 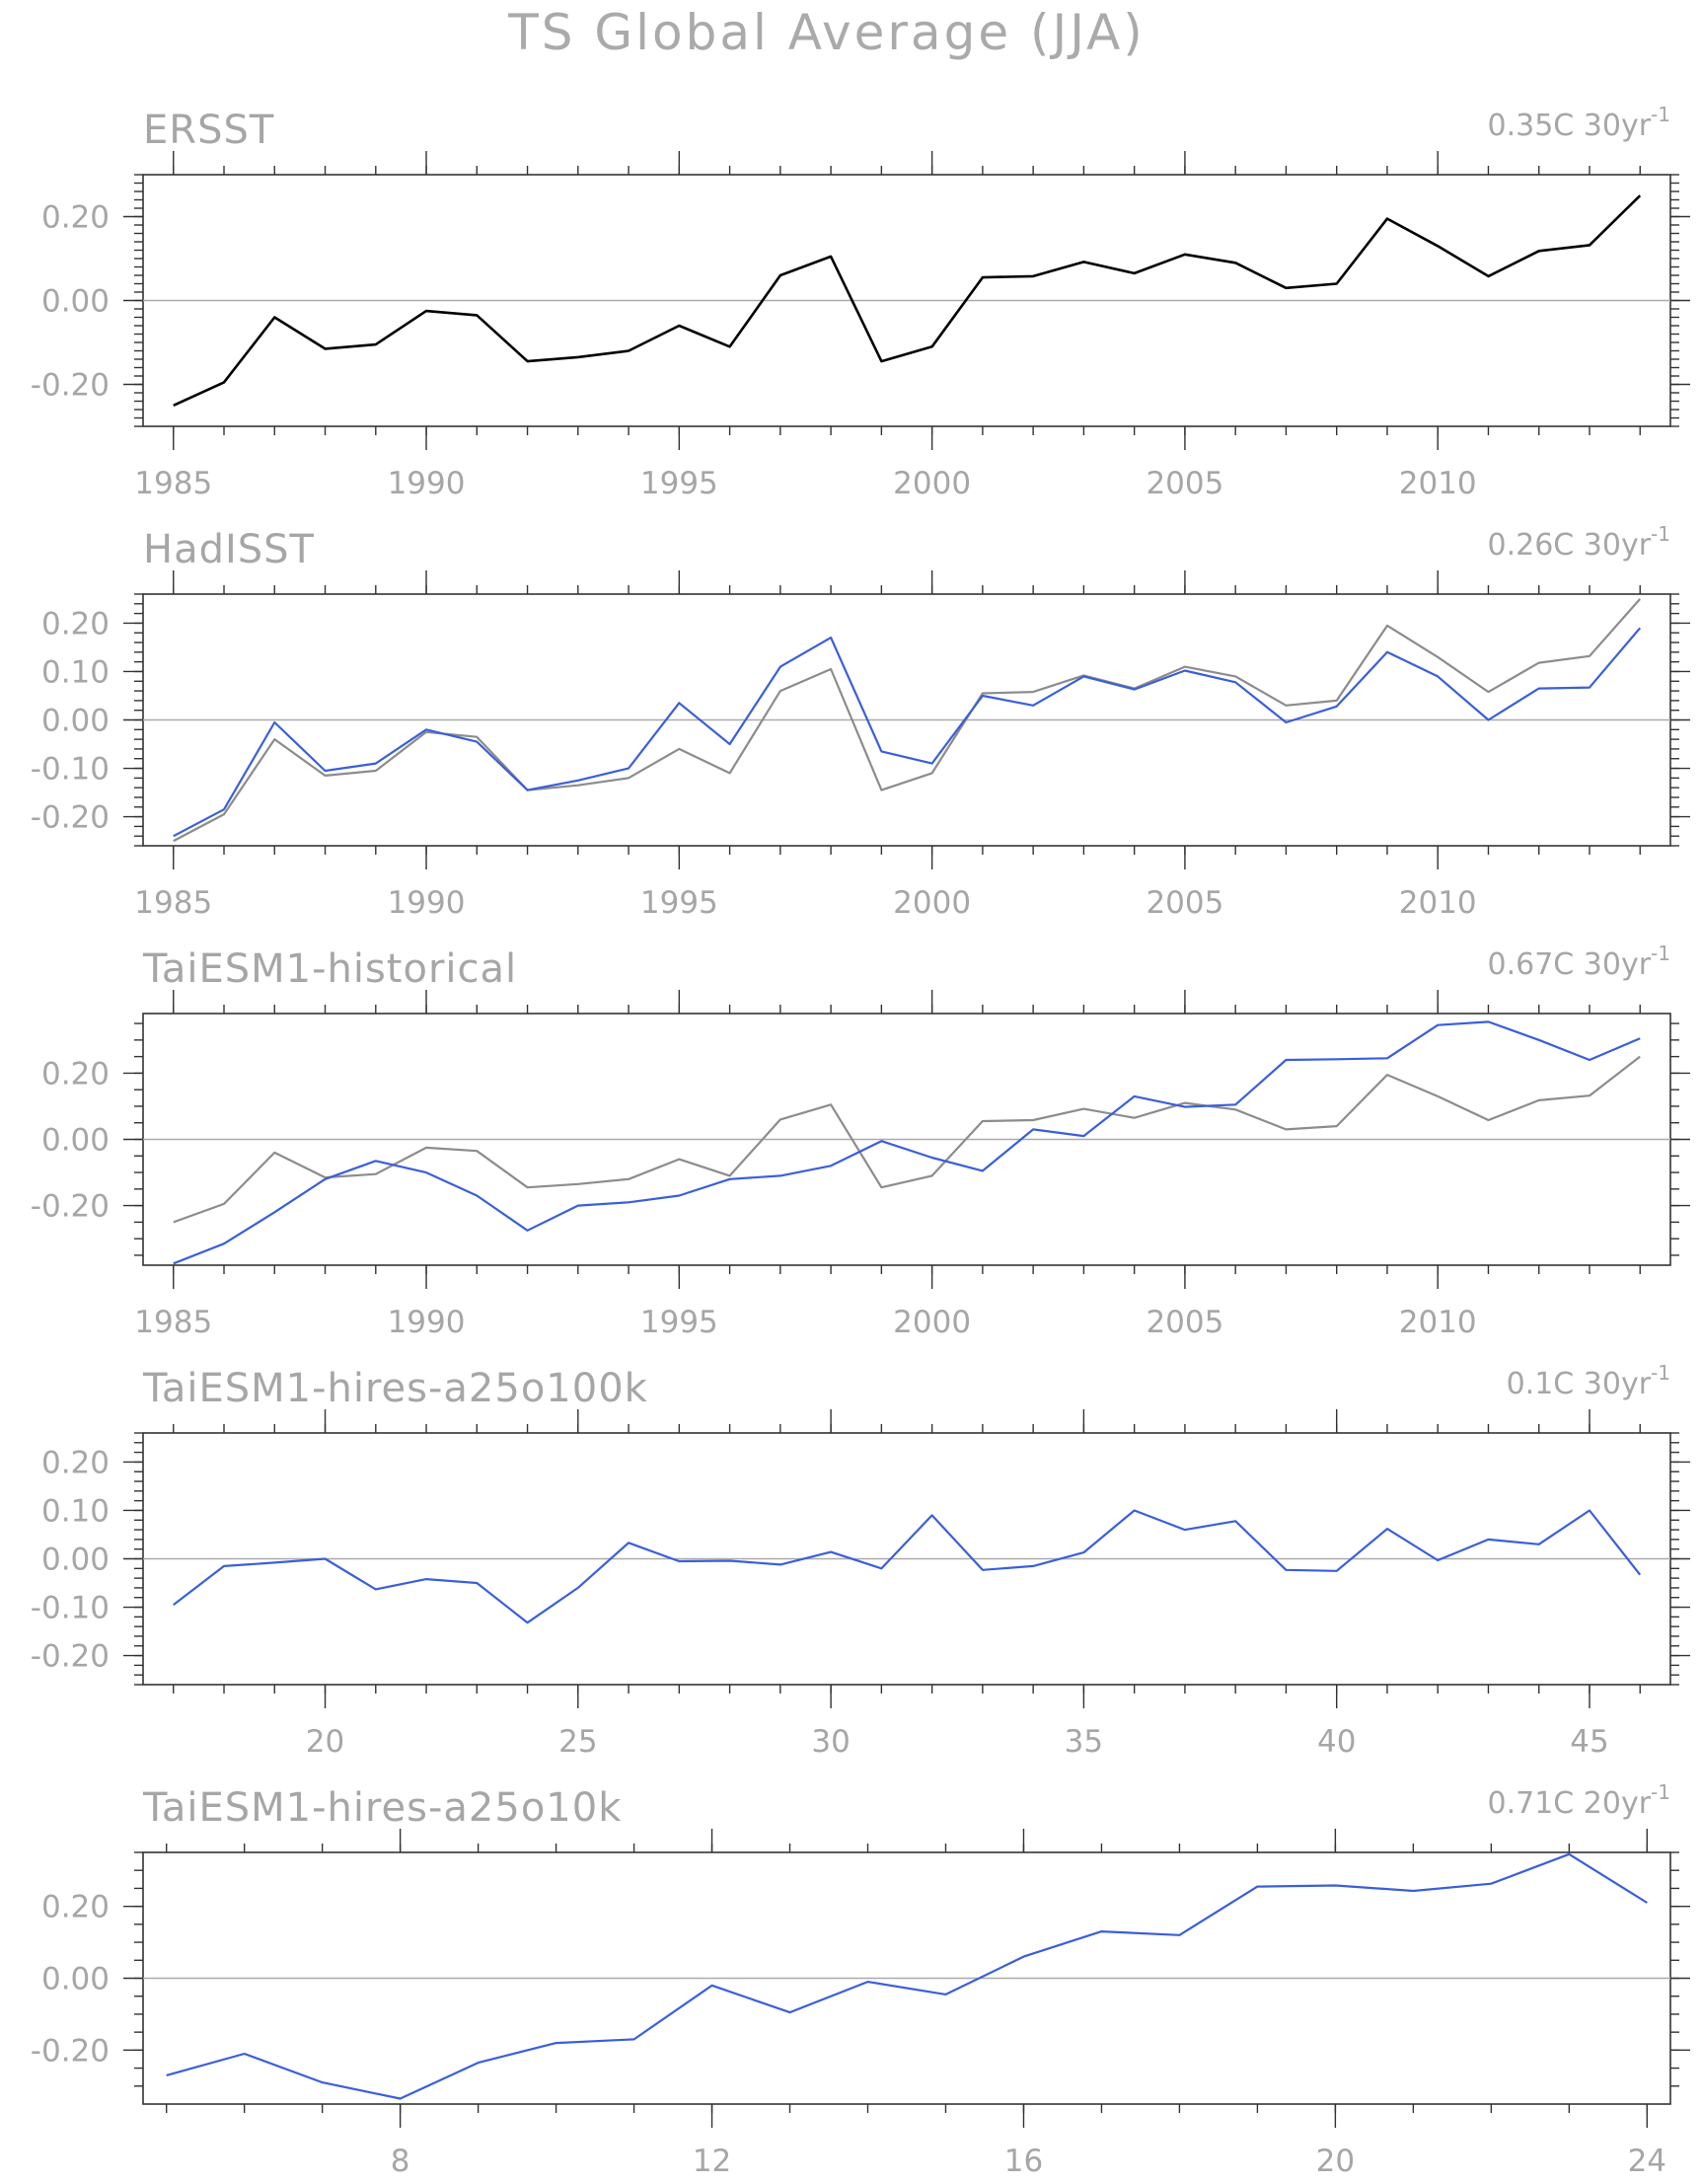 What do you see at coordinates (395, 1388) in the screenshot?
I see `panel-title: TaiESM1-hires-a25o100k` at bounding box center [395, 1388].